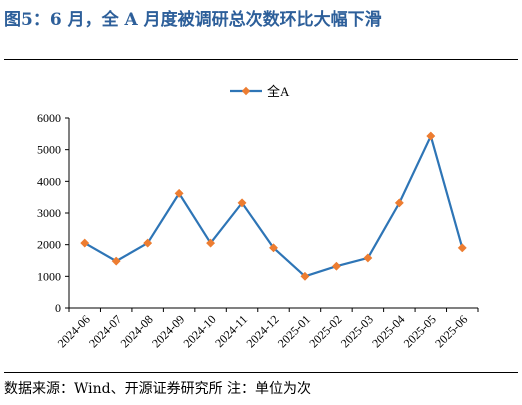 This screenshot has height=405, width=522. Describe the element at coordinates (49, 213) in the screenshot. I see `y-tick-label: 3000` at that location.